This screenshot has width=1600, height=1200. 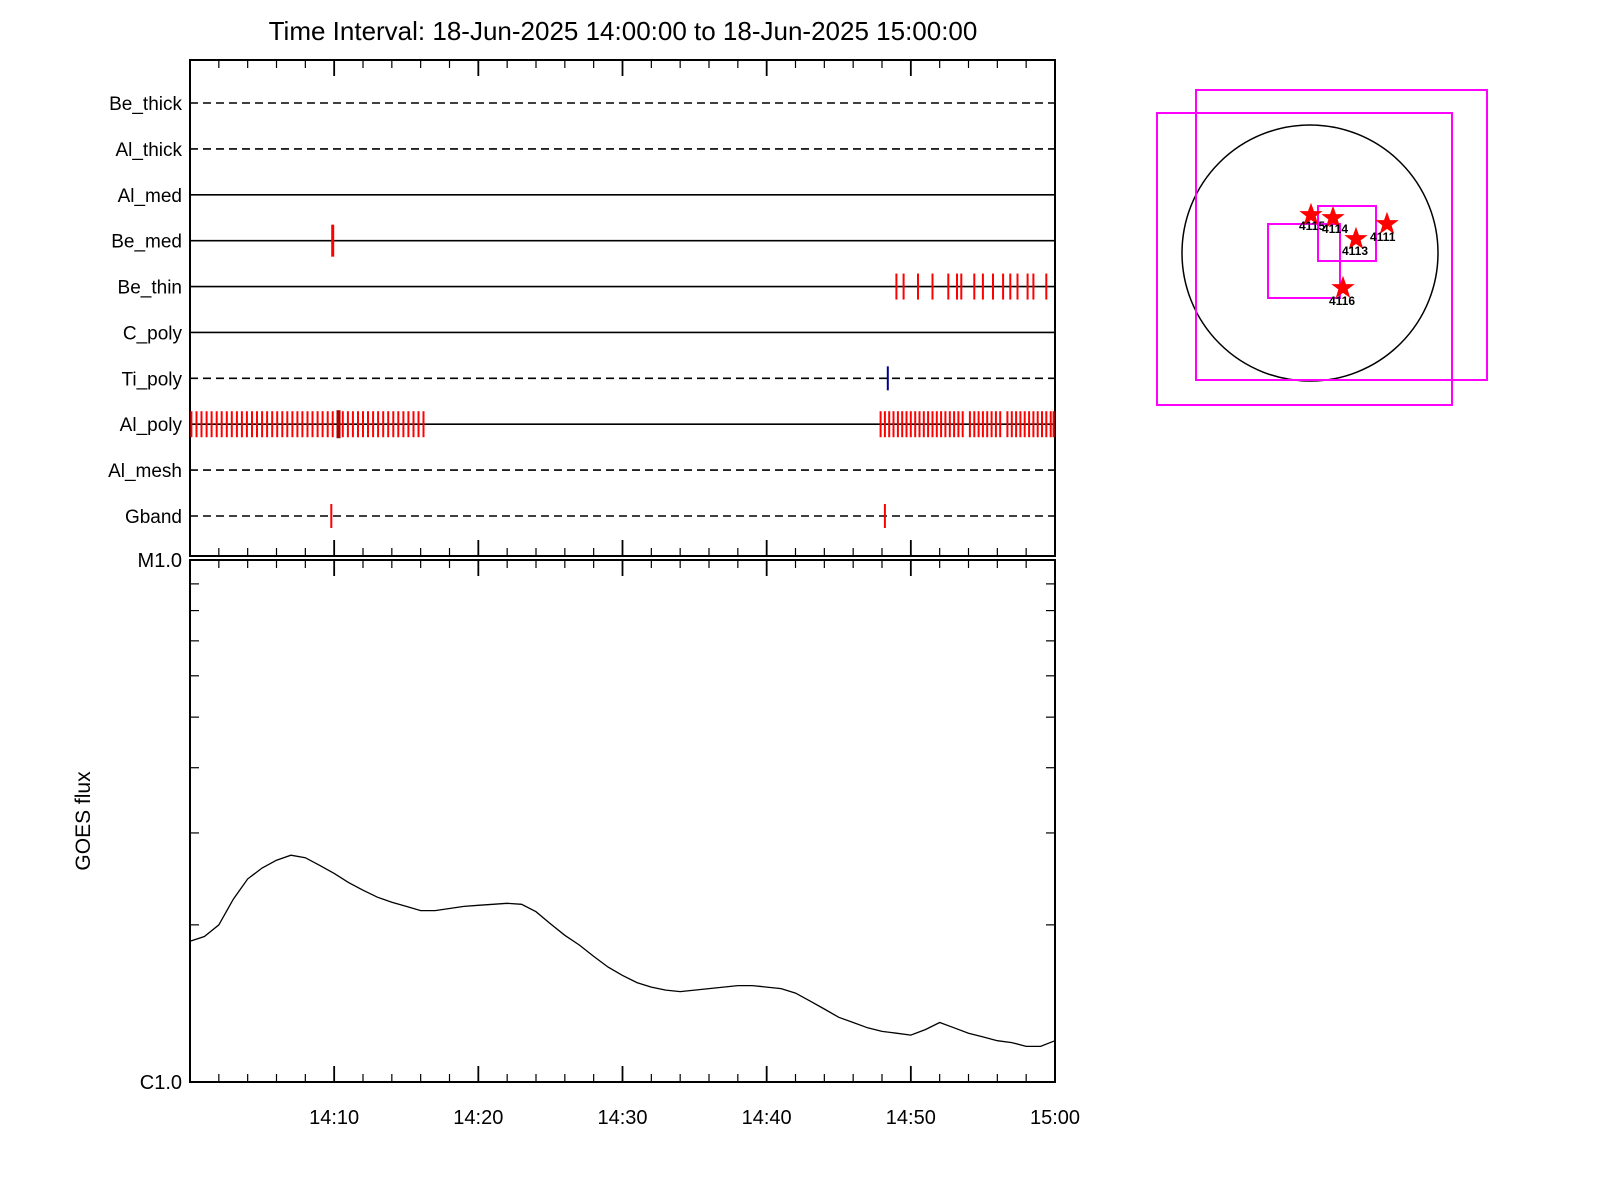 I want to click on x-tick-label: 14:50, so click(x=911, y=1118).